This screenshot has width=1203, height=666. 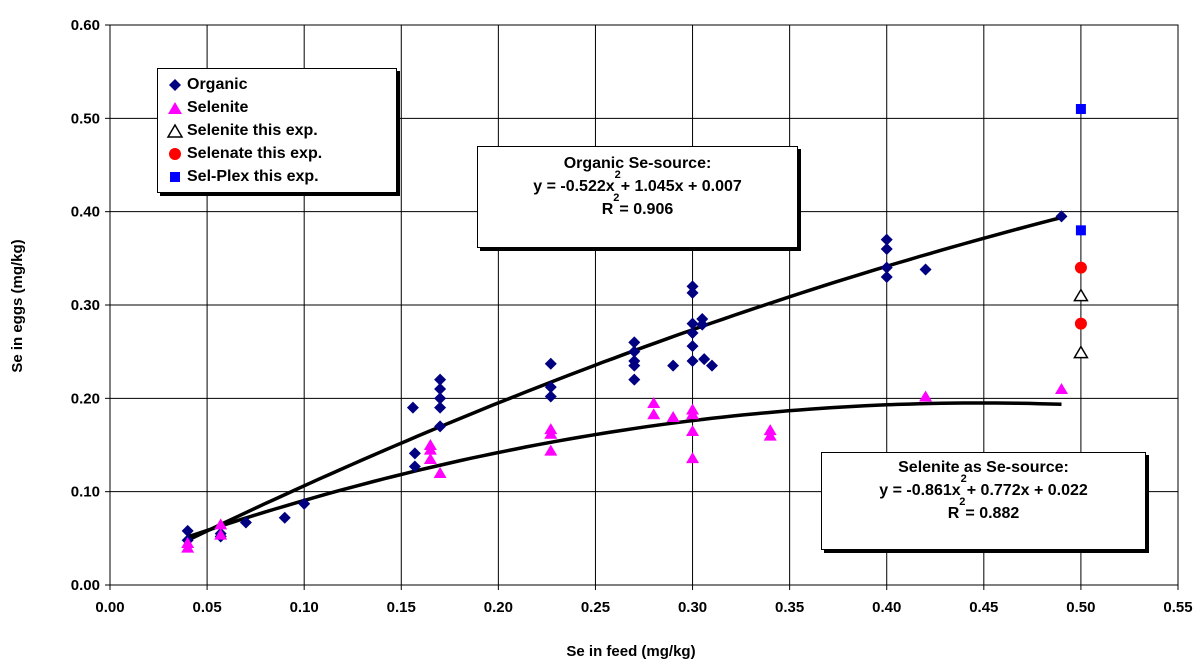 I want to click on y-tick-label: 0.50, so click(x=85, y=118).